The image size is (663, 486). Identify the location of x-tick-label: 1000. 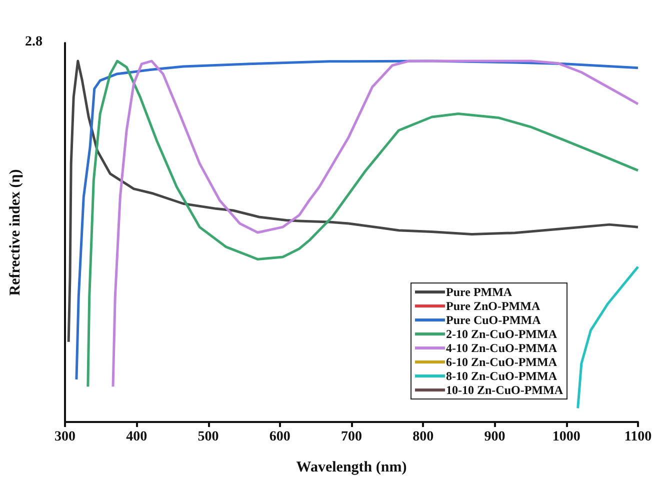
(566, 437).